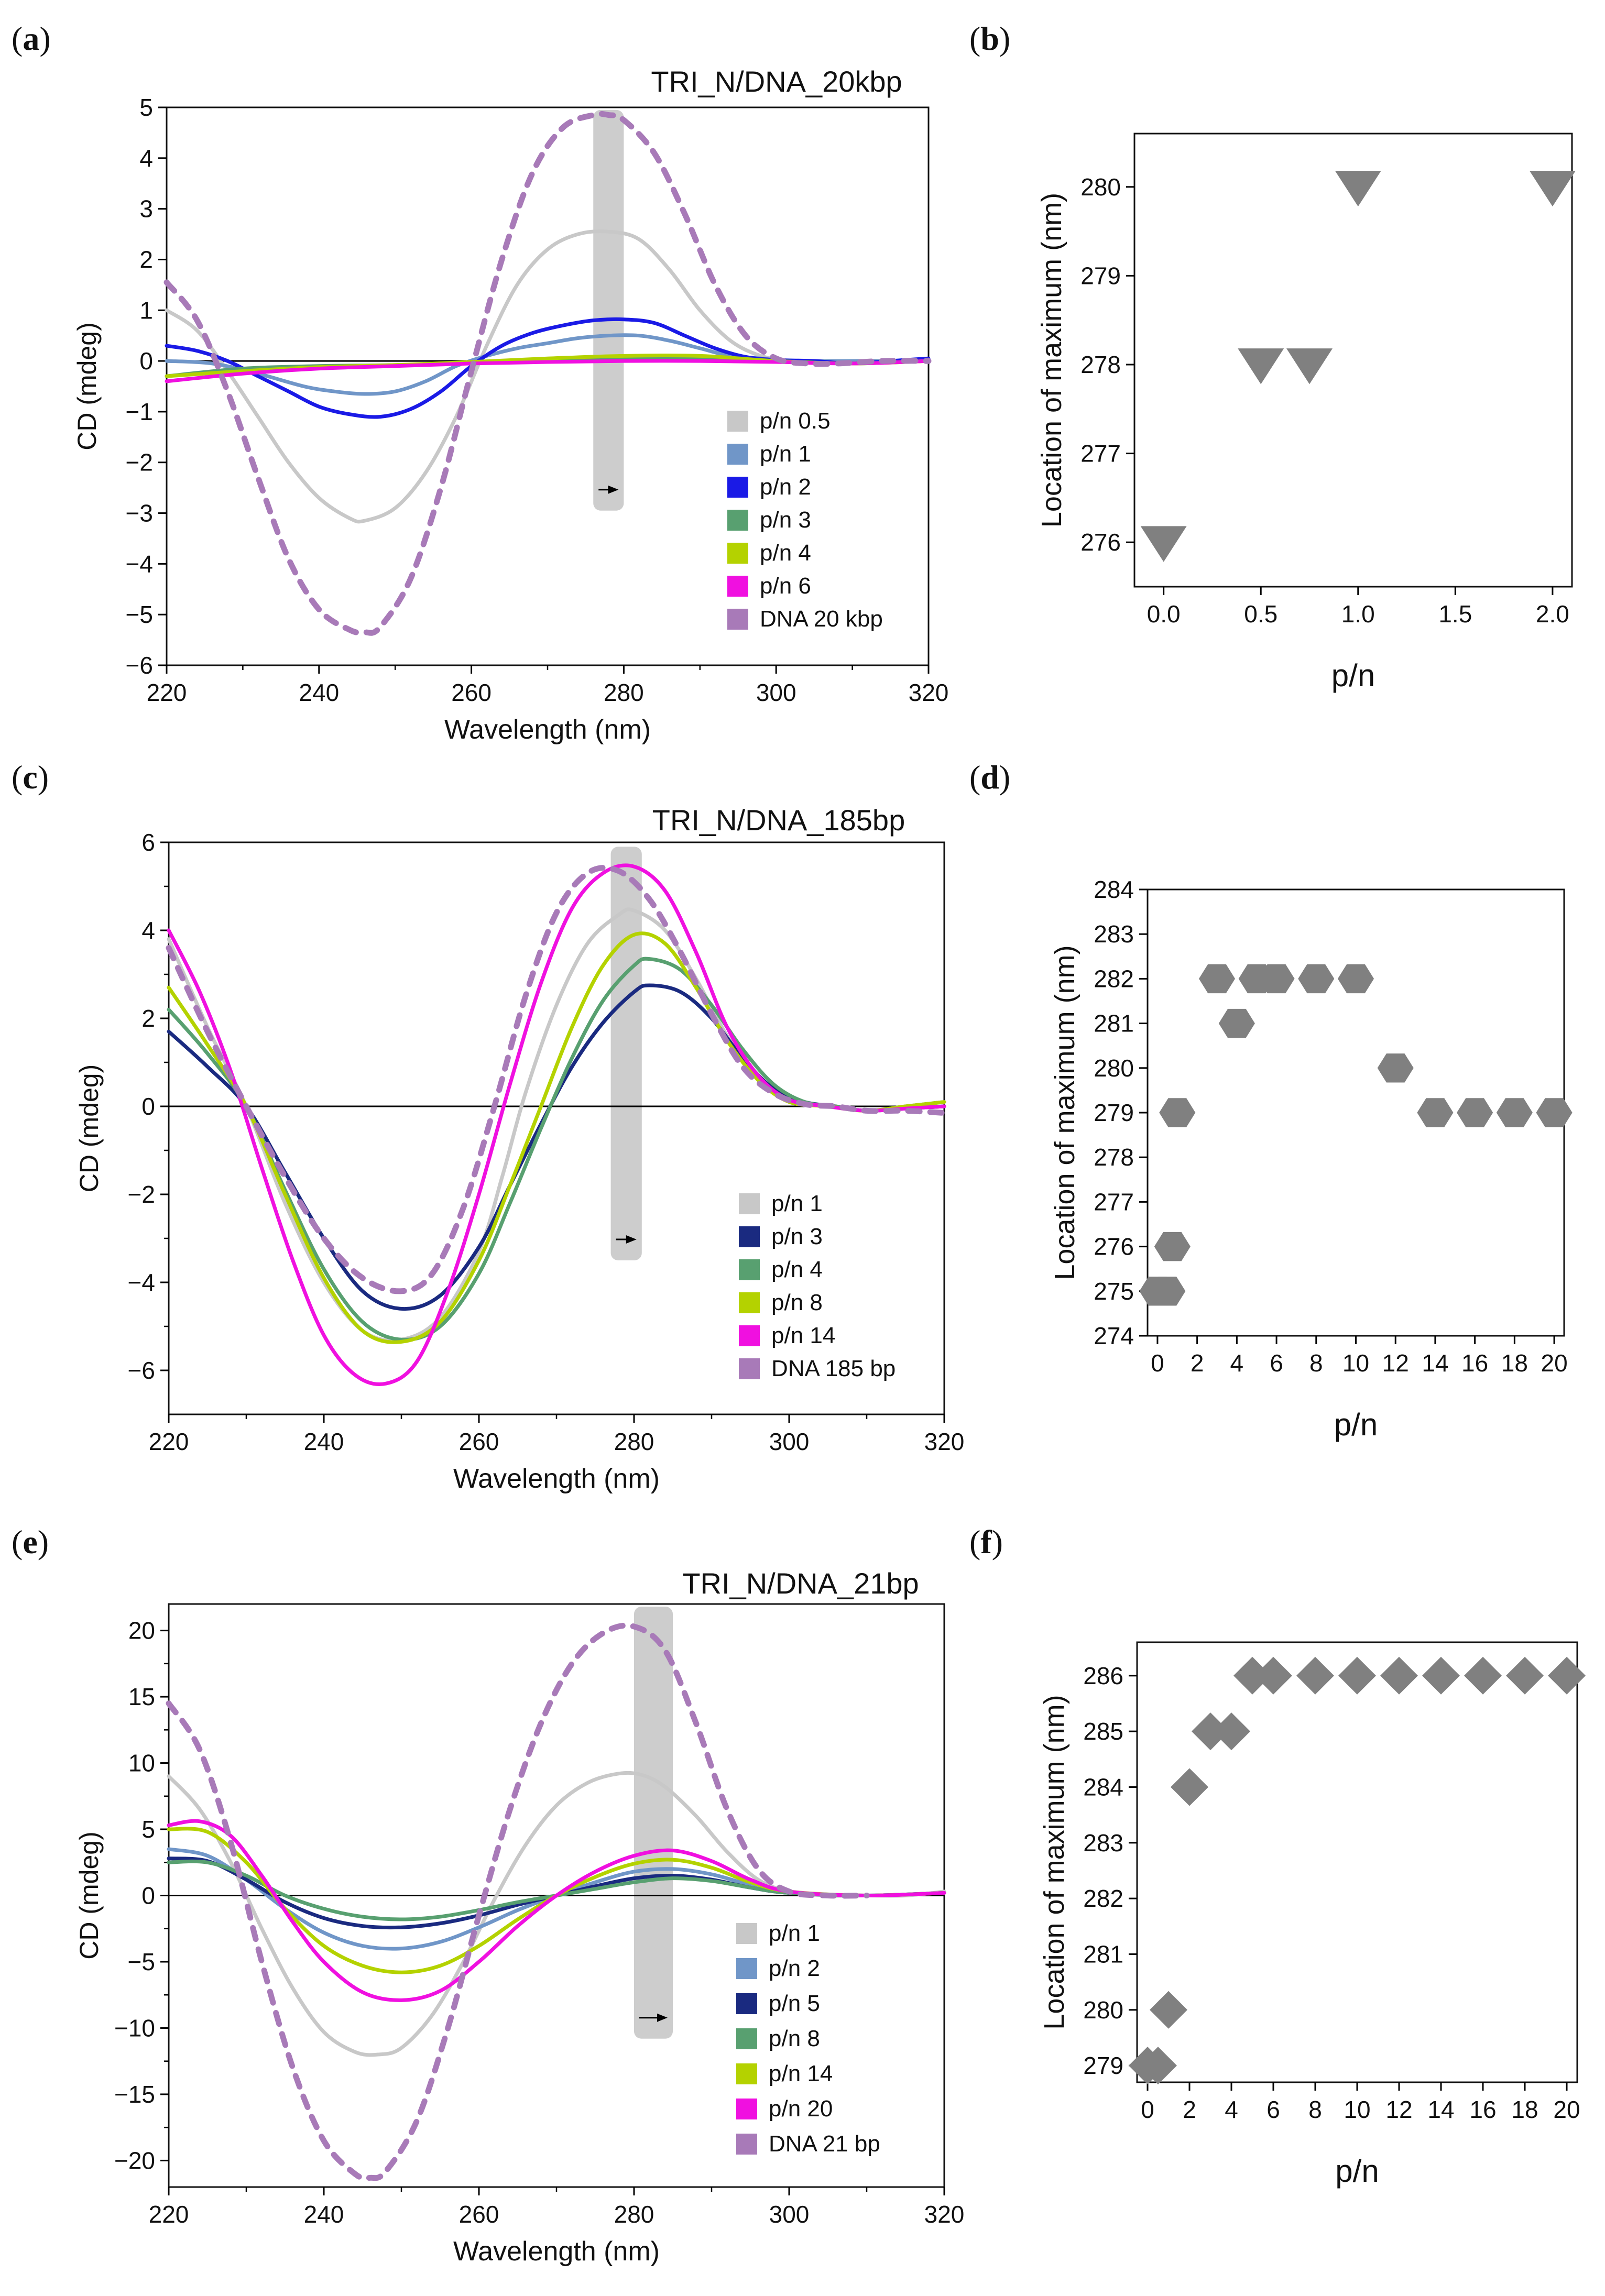 Image resolution: width=1605 pixels, height=2296 pixels. I want to click on x-tick-label: 6, so click(1276, 1363).